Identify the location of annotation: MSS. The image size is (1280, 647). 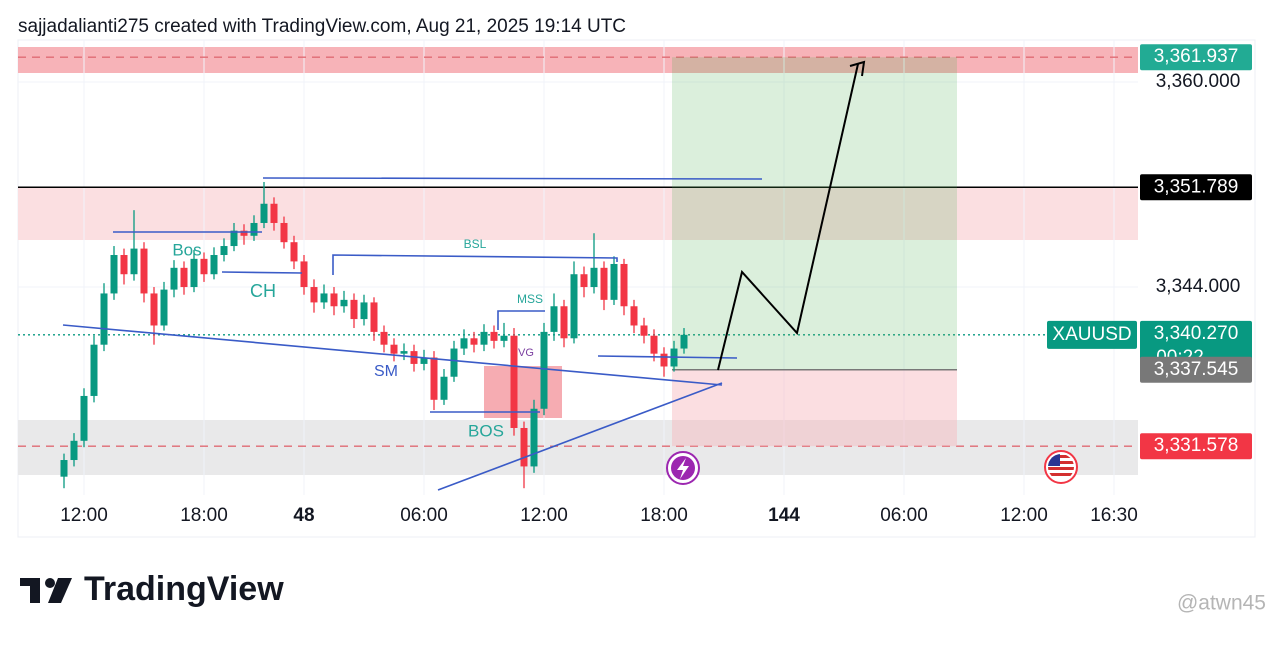
(530, 299).